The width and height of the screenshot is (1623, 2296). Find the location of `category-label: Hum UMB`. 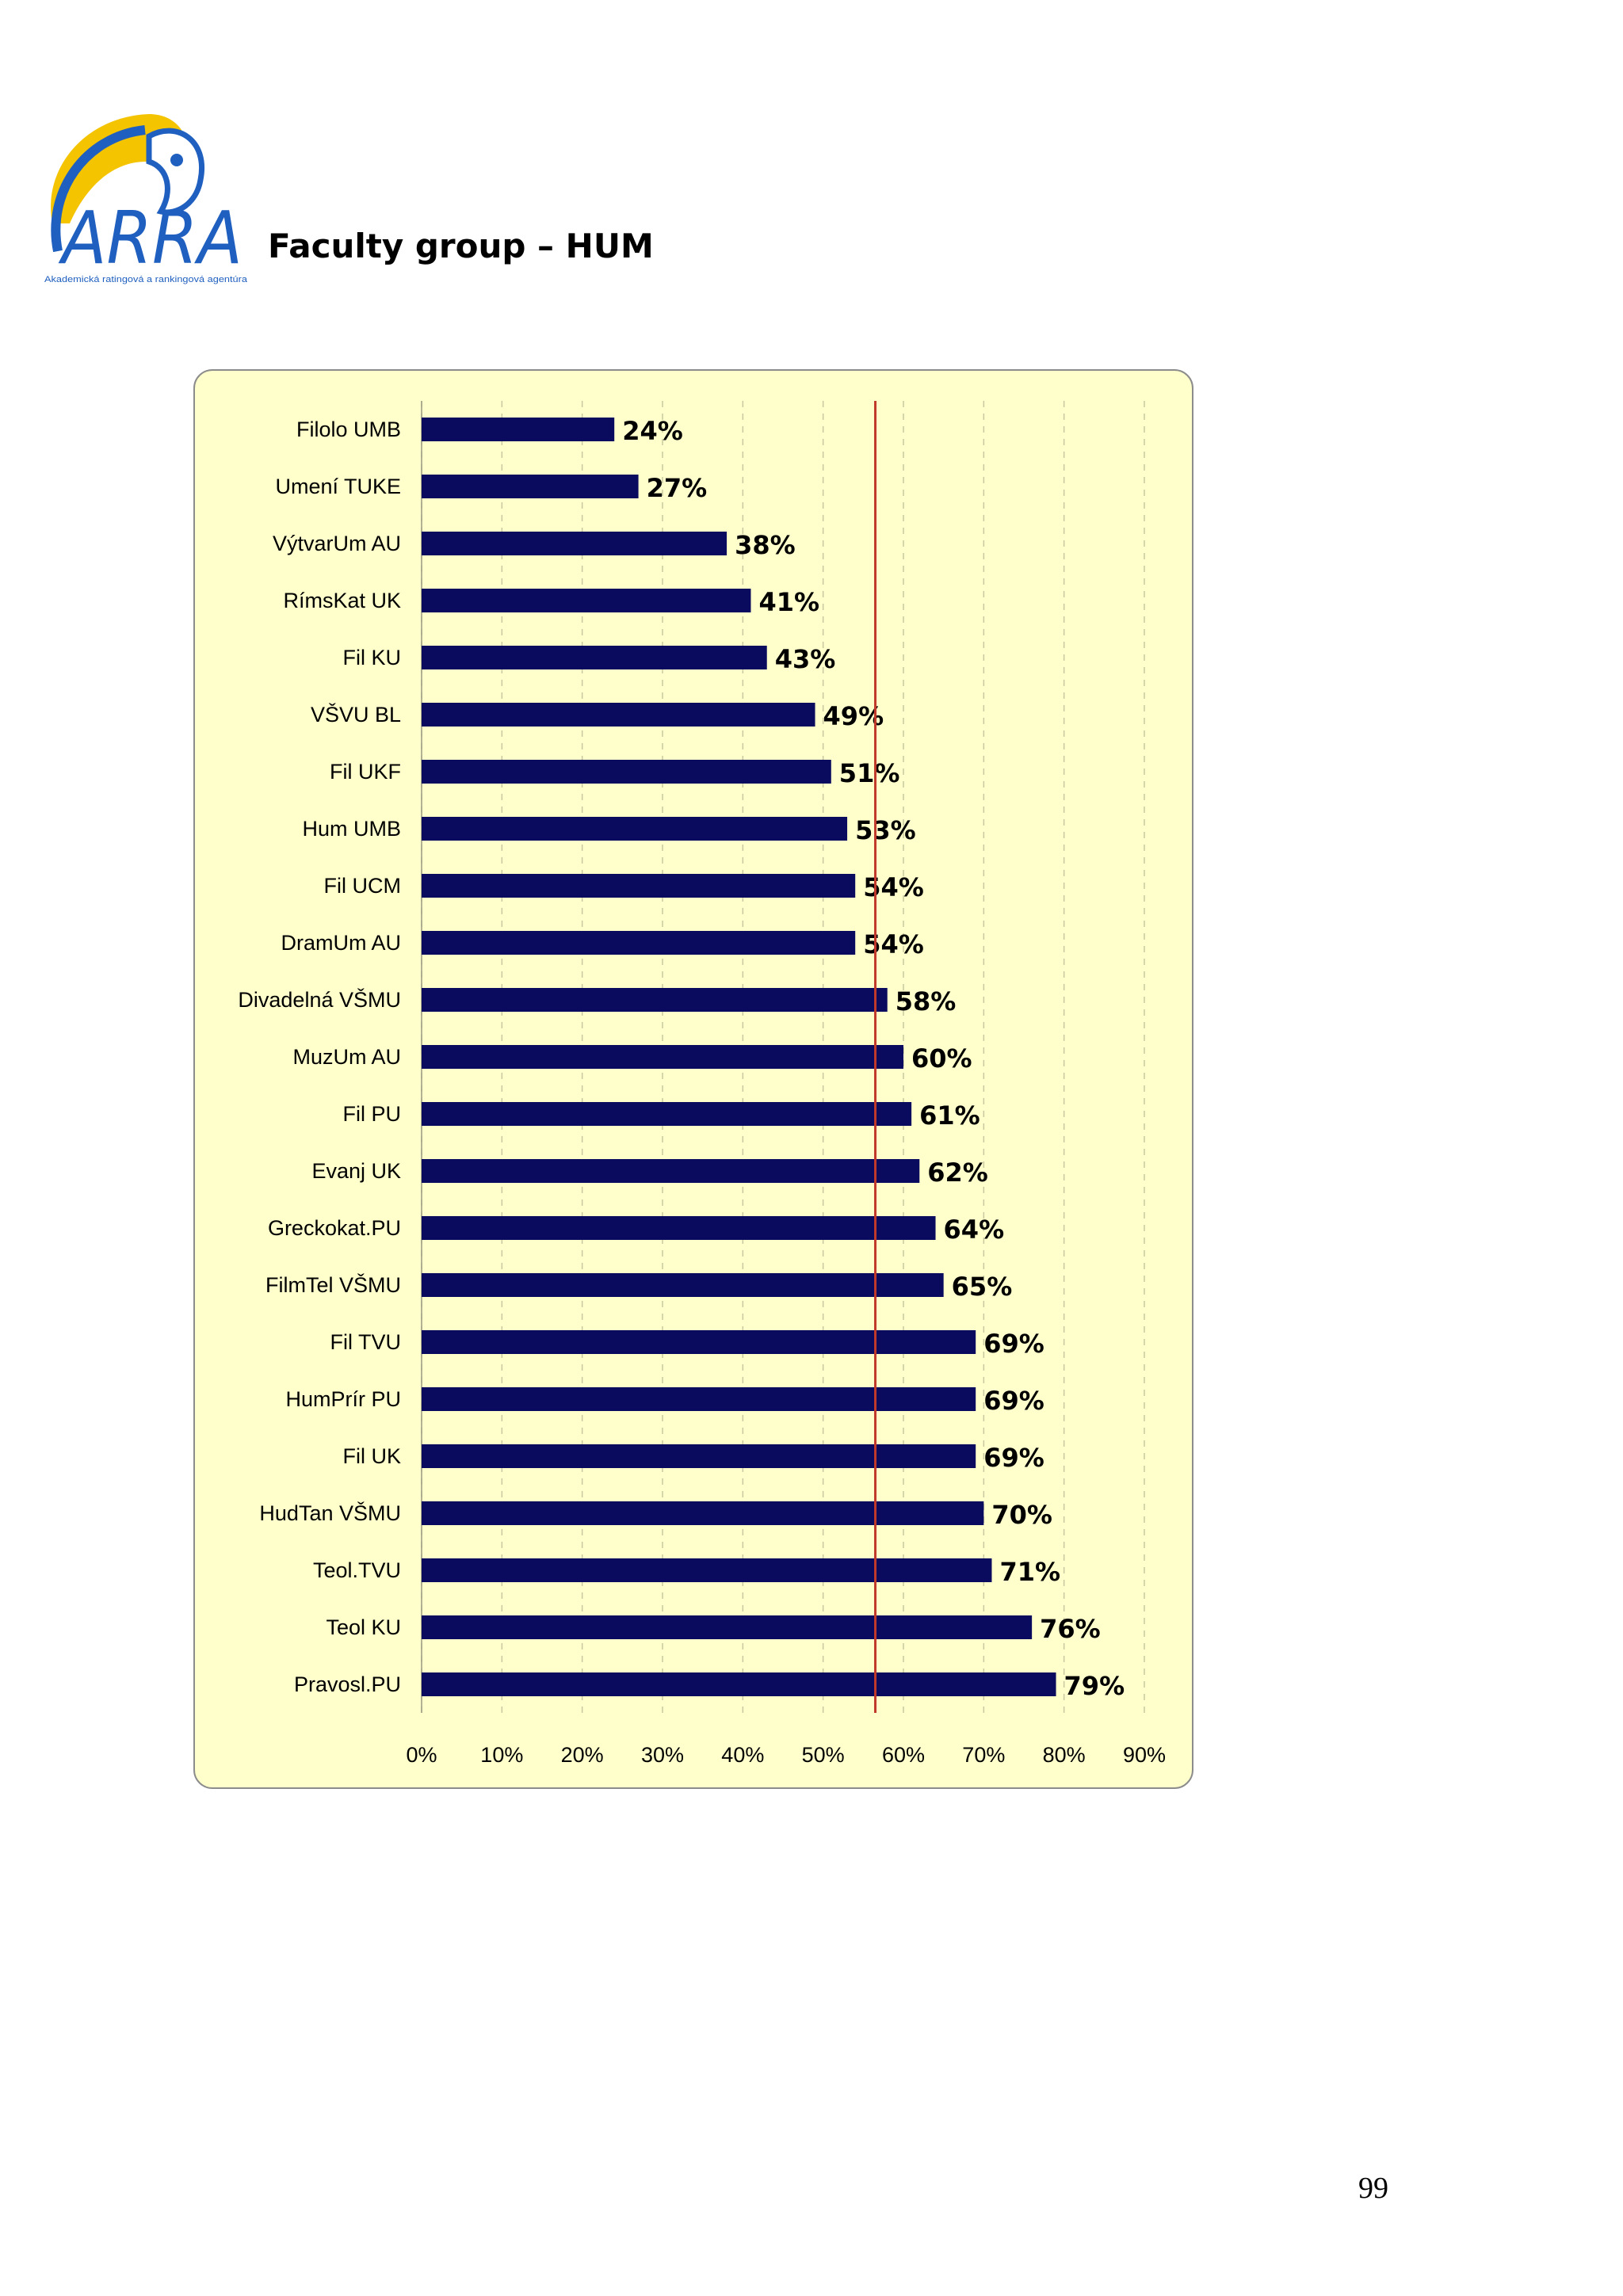

category-label: Hum UMB is located at coordinates (351, 829).